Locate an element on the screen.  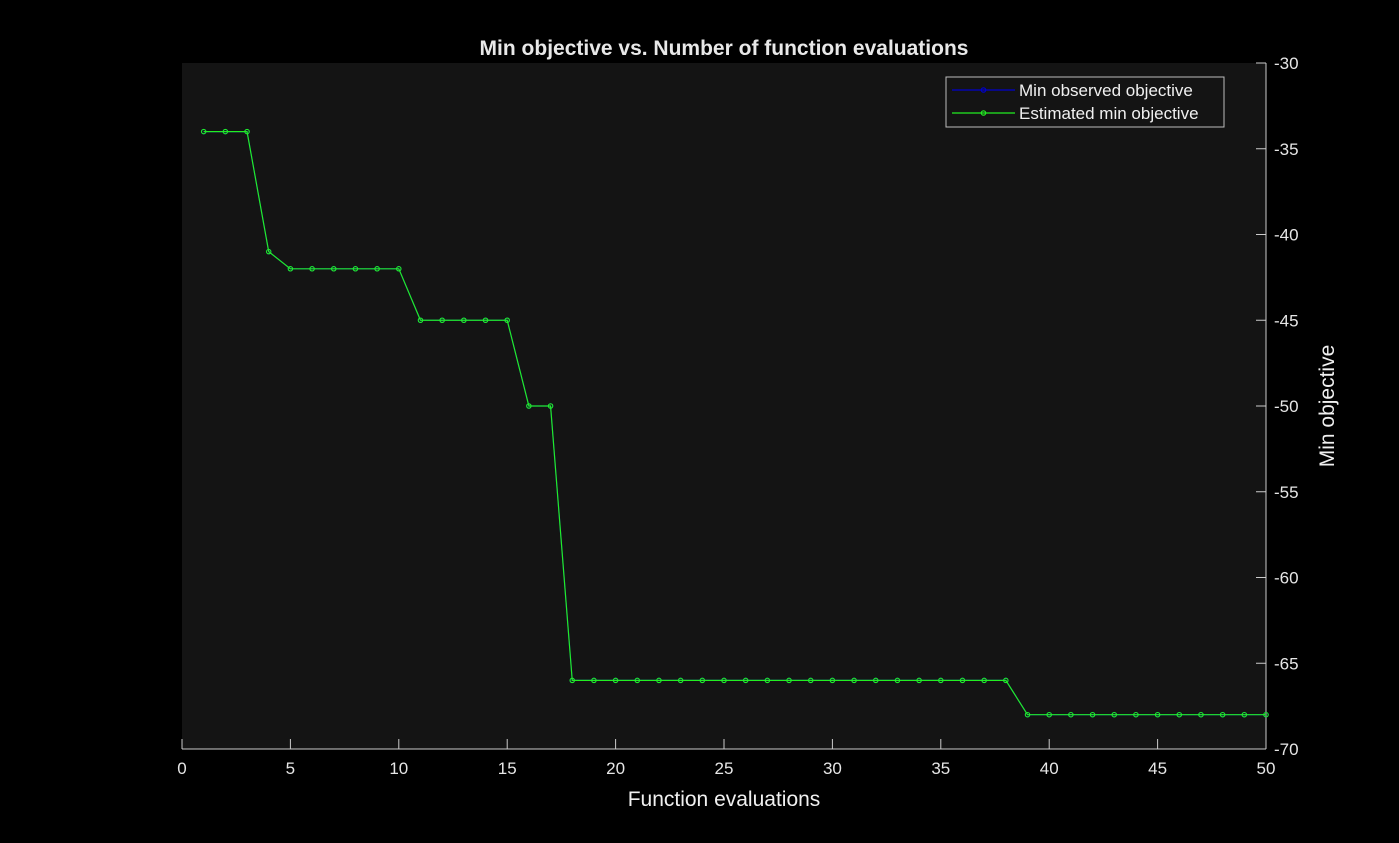
x-tick-label: 25 is located at coordinates (724, 768).